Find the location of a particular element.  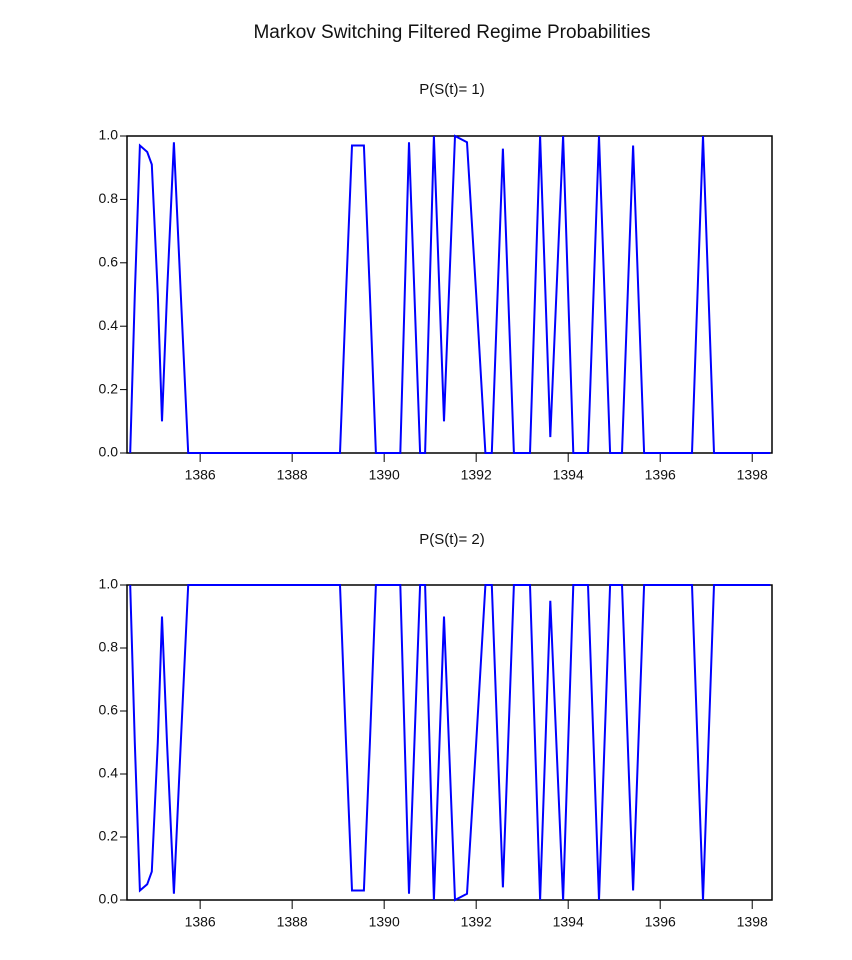

subplot-title: P(S(t)= 1) is located at coordinates (451, 89).